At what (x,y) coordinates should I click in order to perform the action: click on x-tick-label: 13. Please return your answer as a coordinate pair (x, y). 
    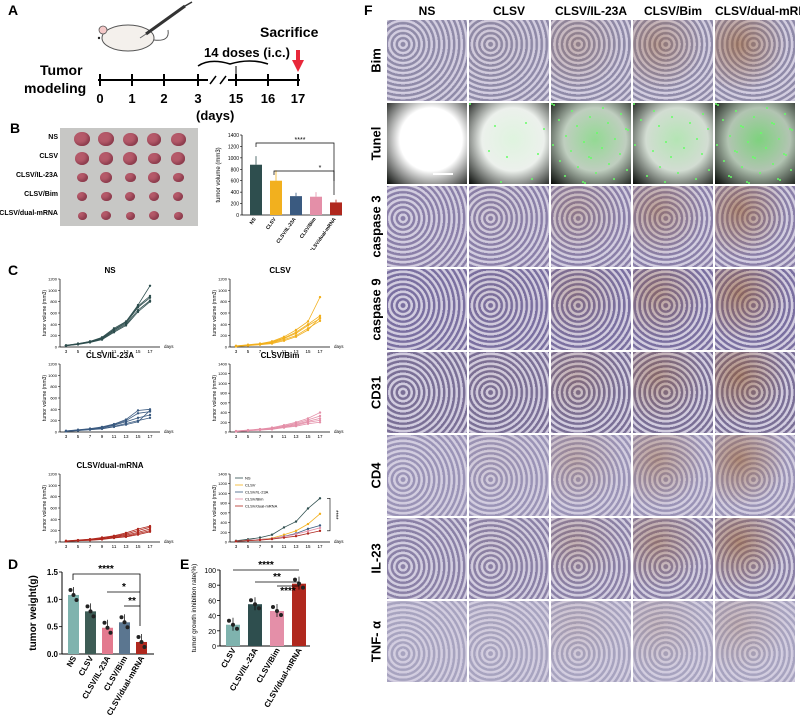
    Looking at the image, I should click on (296, 546).